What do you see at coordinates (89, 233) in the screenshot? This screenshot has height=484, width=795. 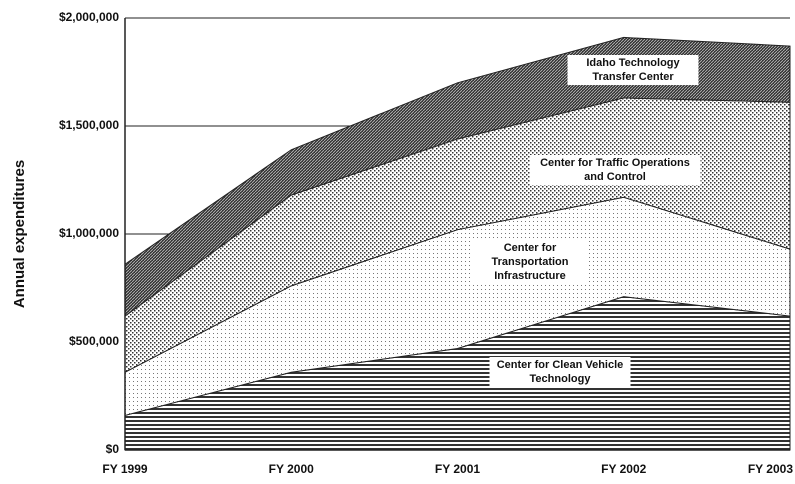 I see `y-tick-label: $1,000,000` at bounding box center [89, 233].